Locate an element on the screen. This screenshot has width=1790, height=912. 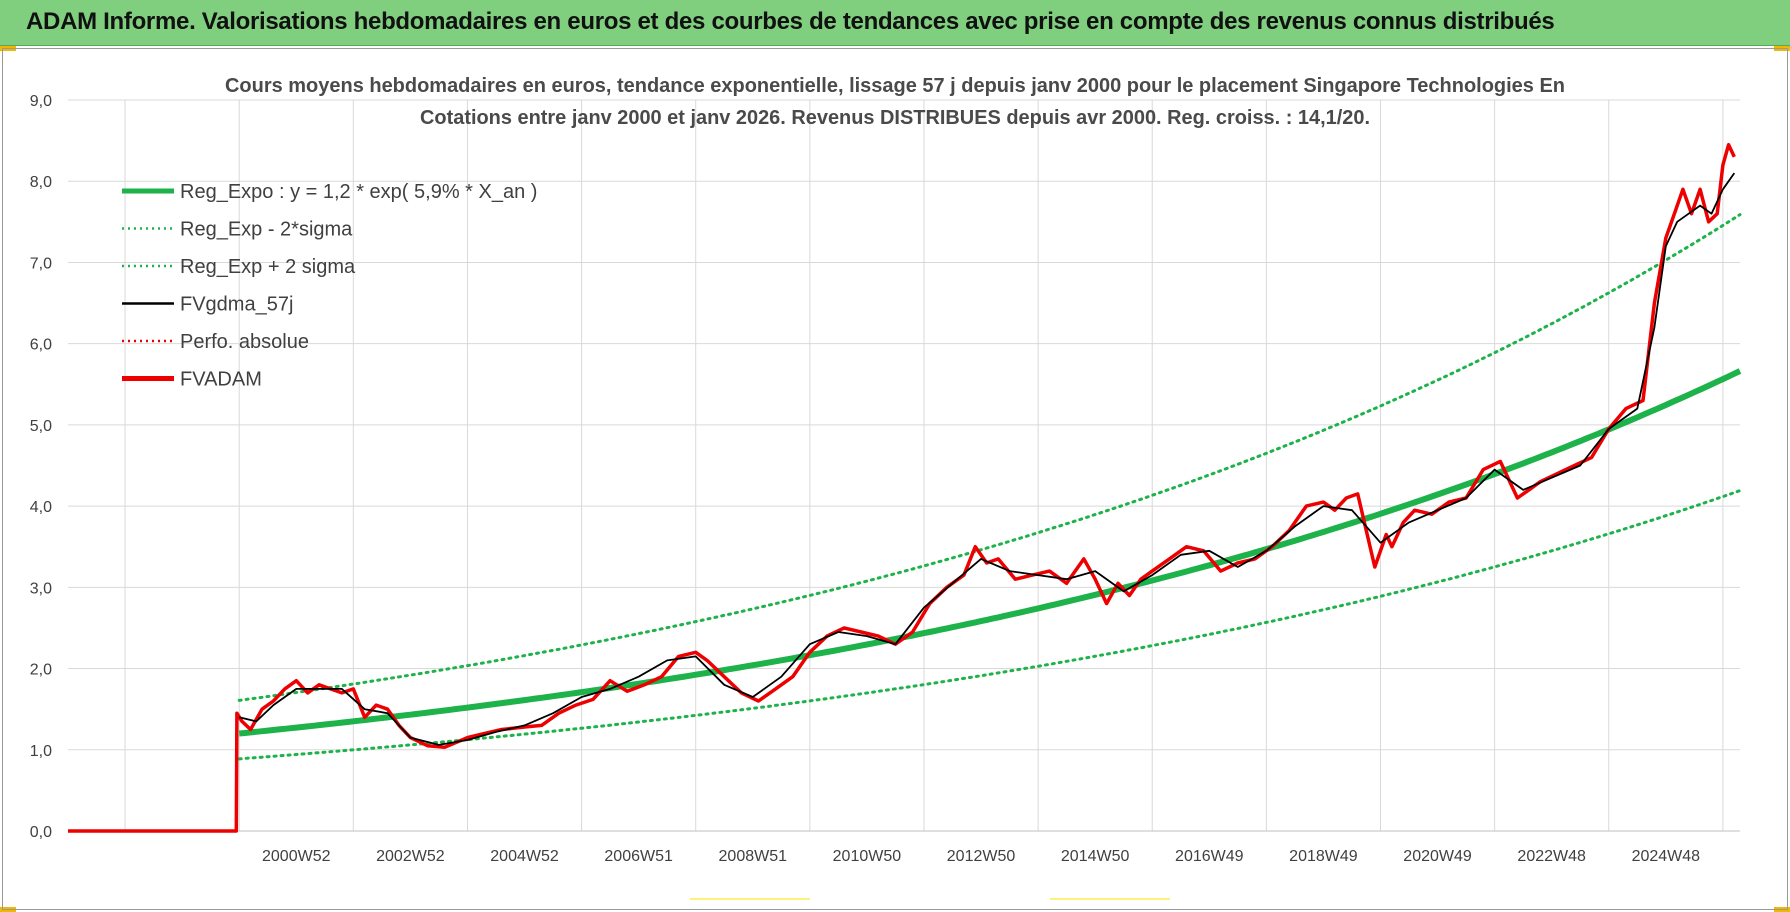
x-tick-label: 2006W51 is located at coordinates (638, 856).